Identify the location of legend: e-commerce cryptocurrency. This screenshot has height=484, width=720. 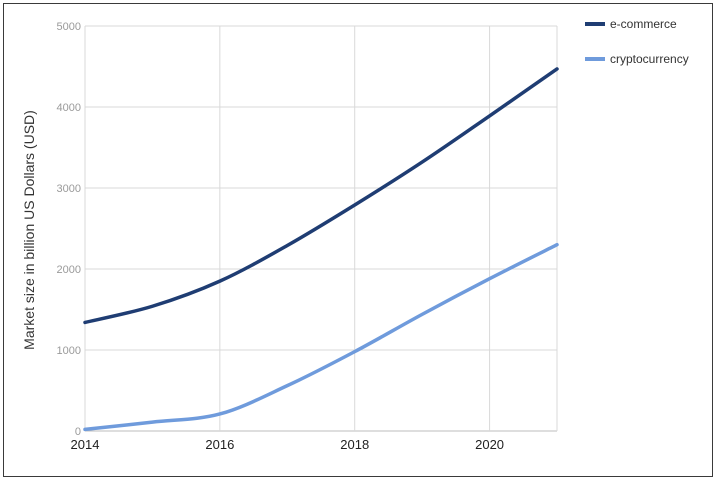
(637, 41).